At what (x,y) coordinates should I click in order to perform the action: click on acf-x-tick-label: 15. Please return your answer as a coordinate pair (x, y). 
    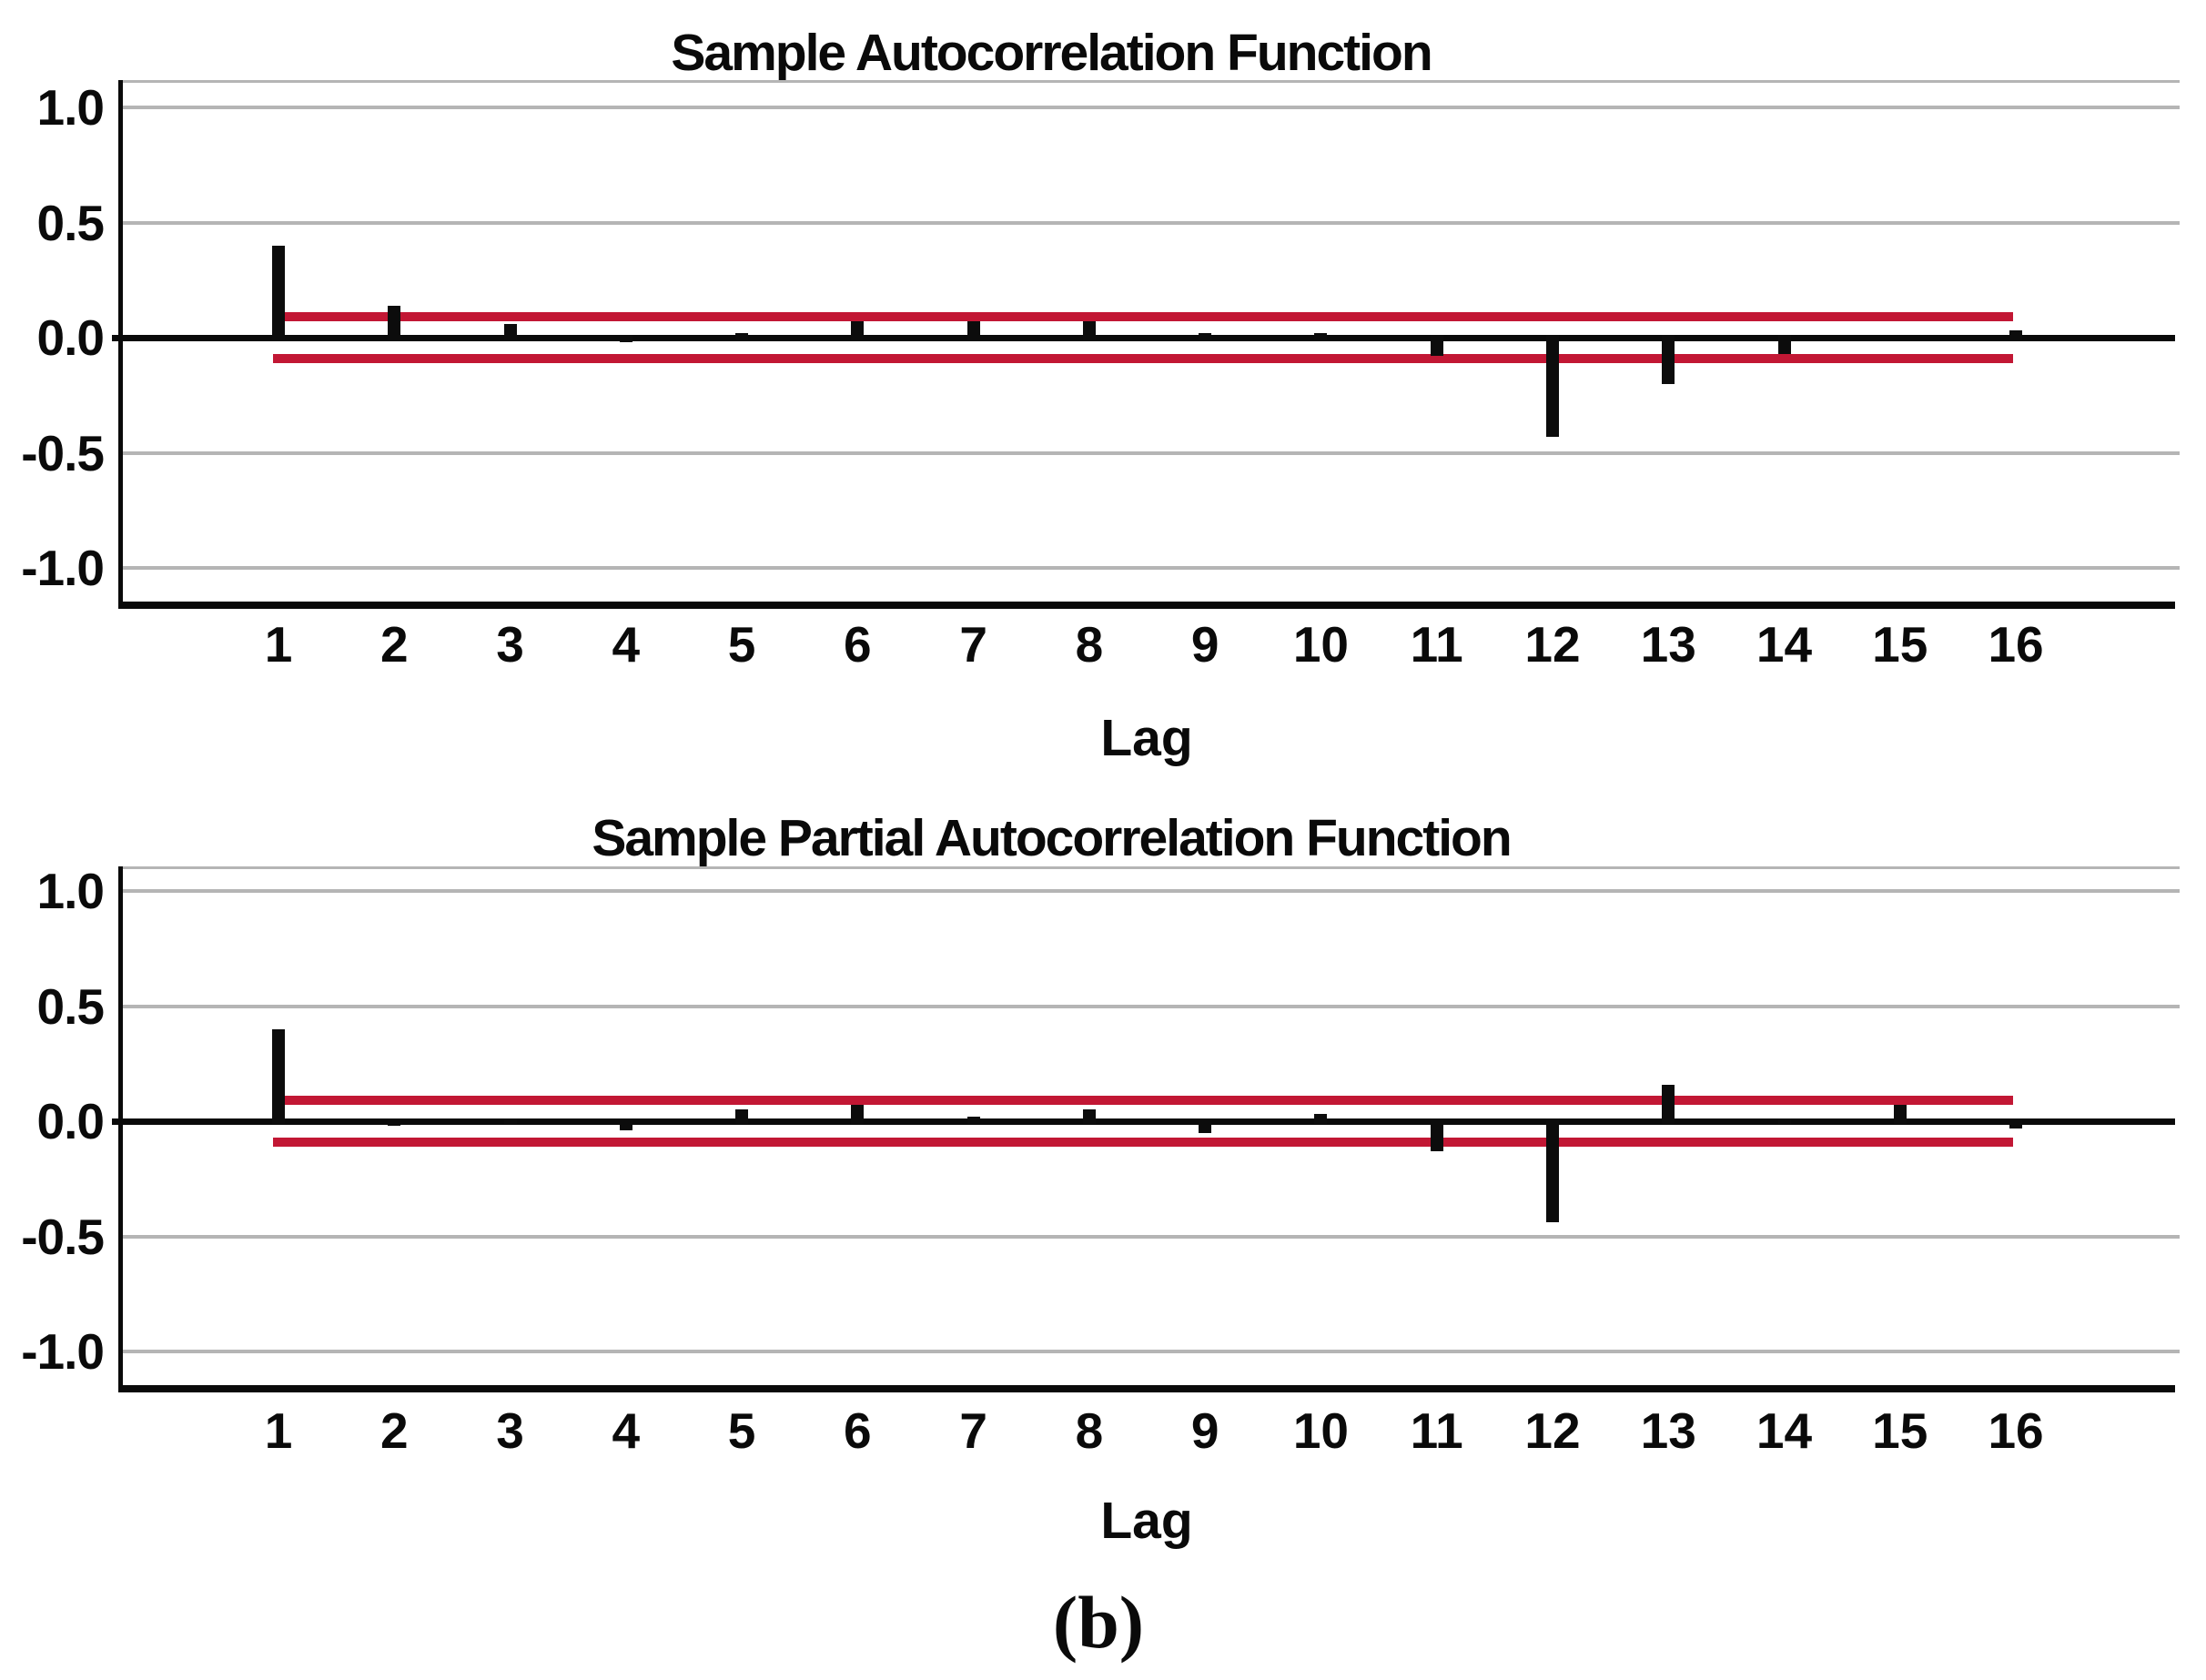
    Looking at the image, I should click on (1900, 644).